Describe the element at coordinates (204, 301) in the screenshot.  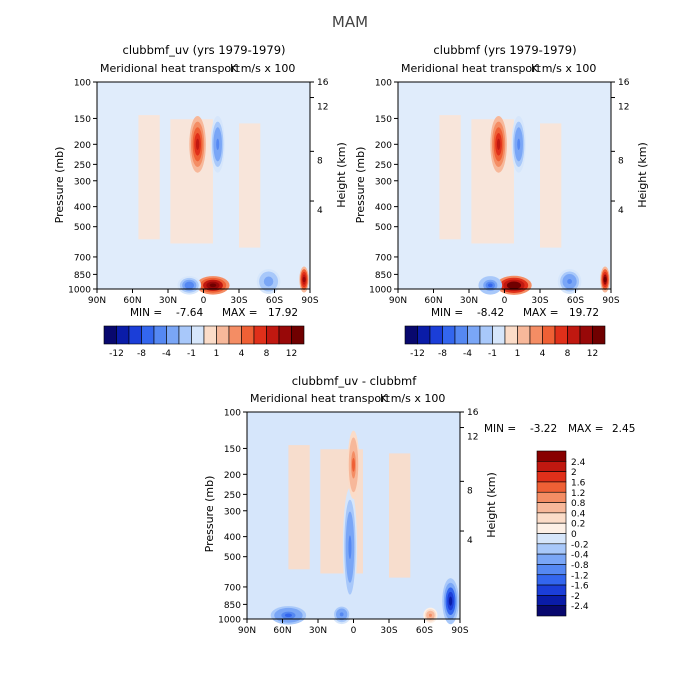
I see `panel-1-xtick-label: 0` at that location.